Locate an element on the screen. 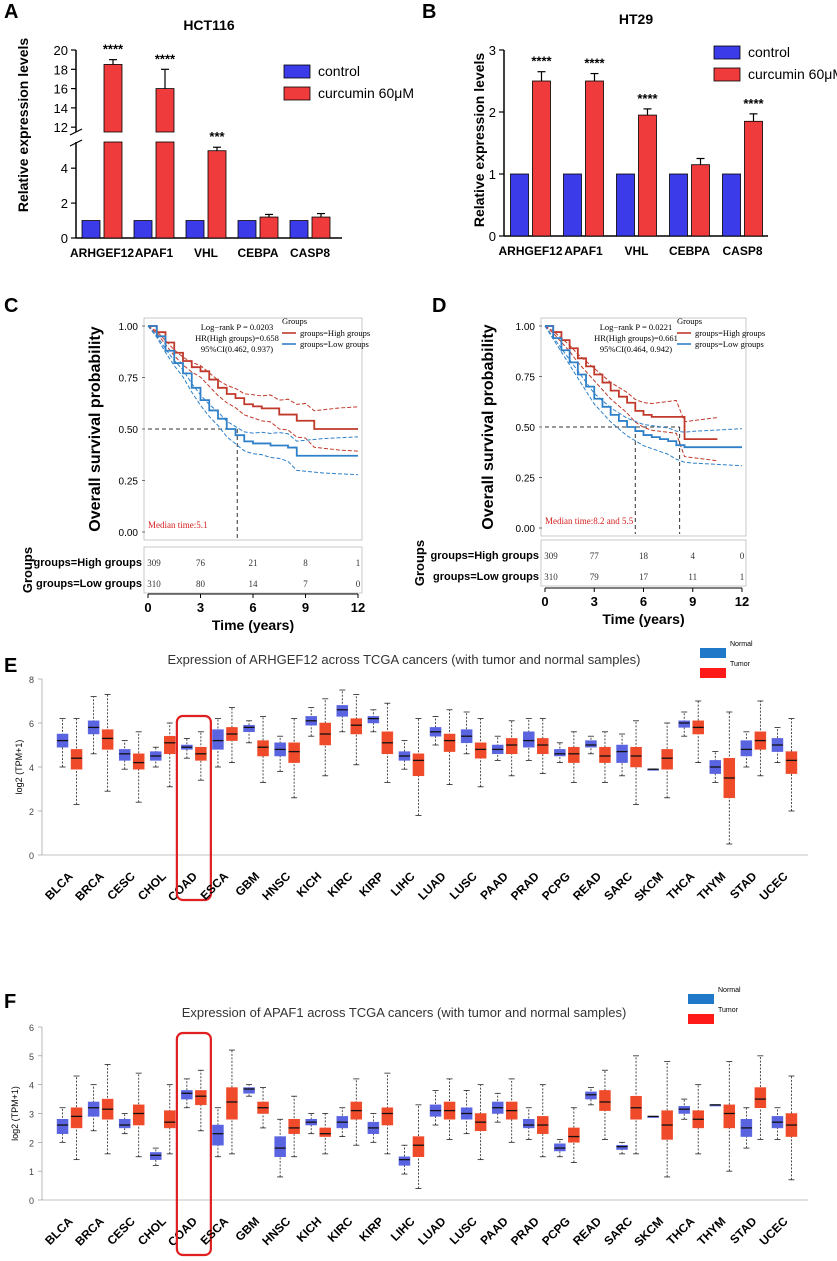 The width and height of the screenshot is (837, 1261). x-tick-label: KIRP is located at coordinates (371, 884).